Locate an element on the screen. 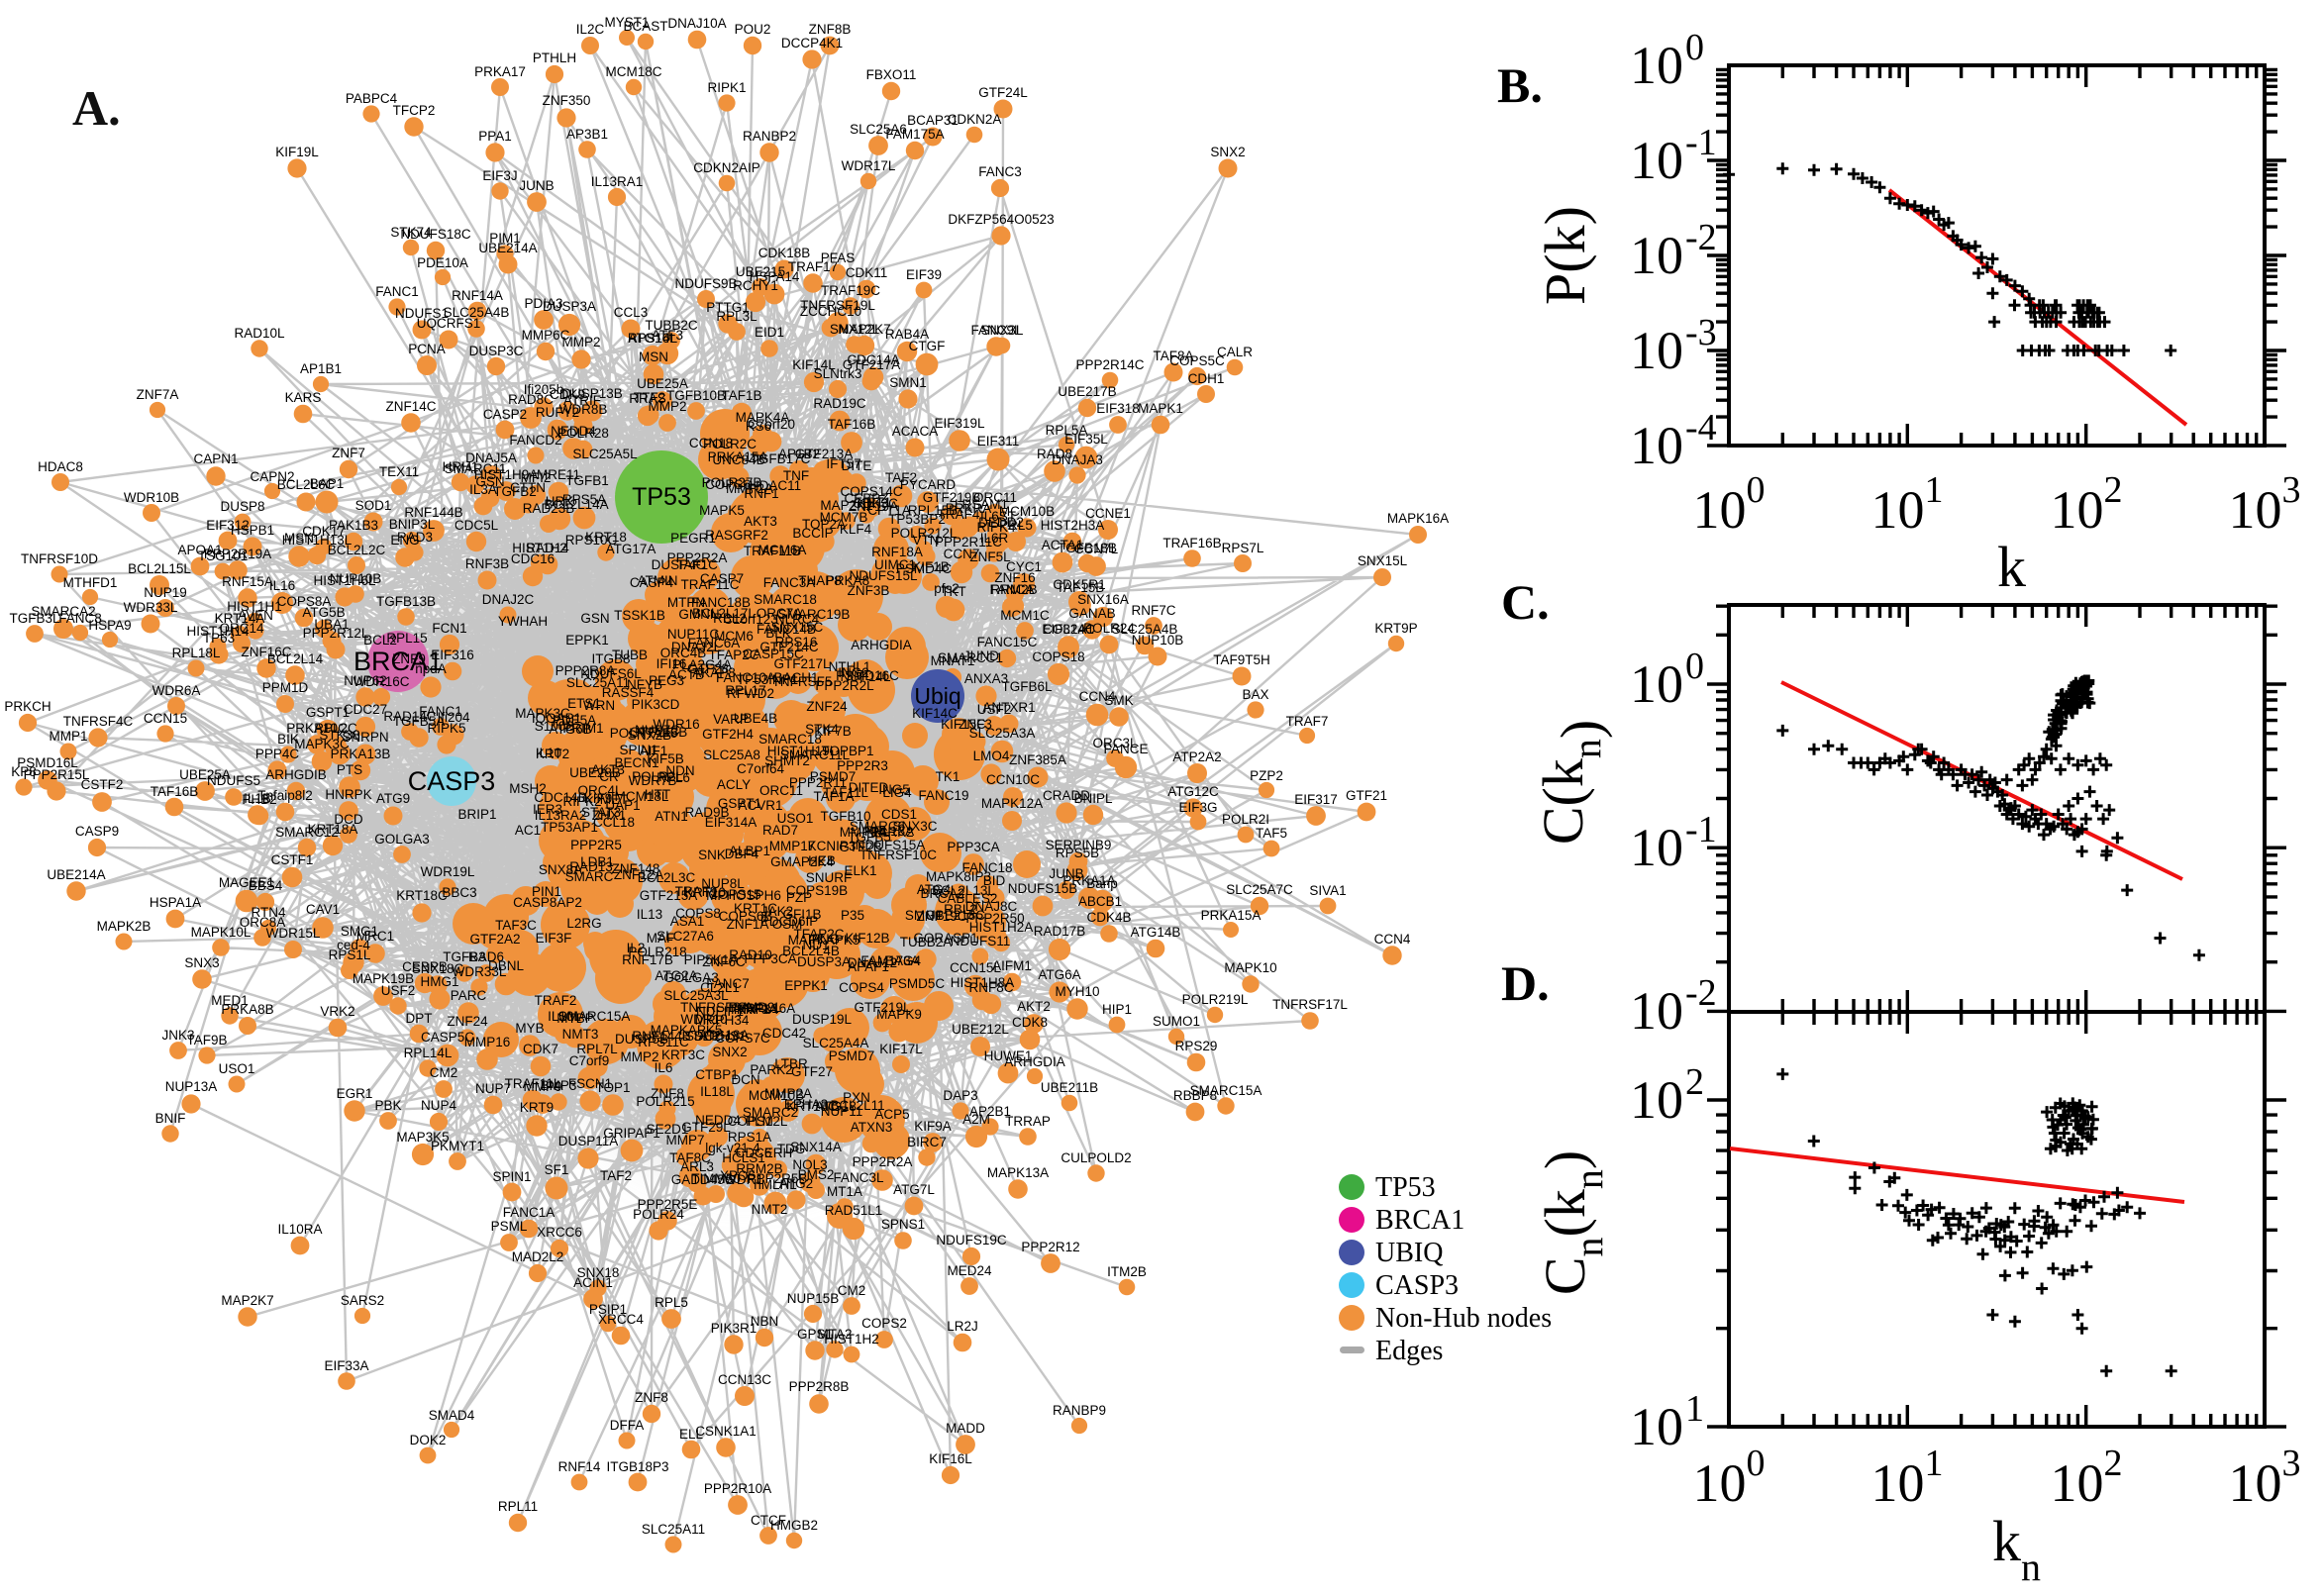 This screenshot has height=1596, width=2323. svg-text: VRK2 is located at coordinates (337, 1011).